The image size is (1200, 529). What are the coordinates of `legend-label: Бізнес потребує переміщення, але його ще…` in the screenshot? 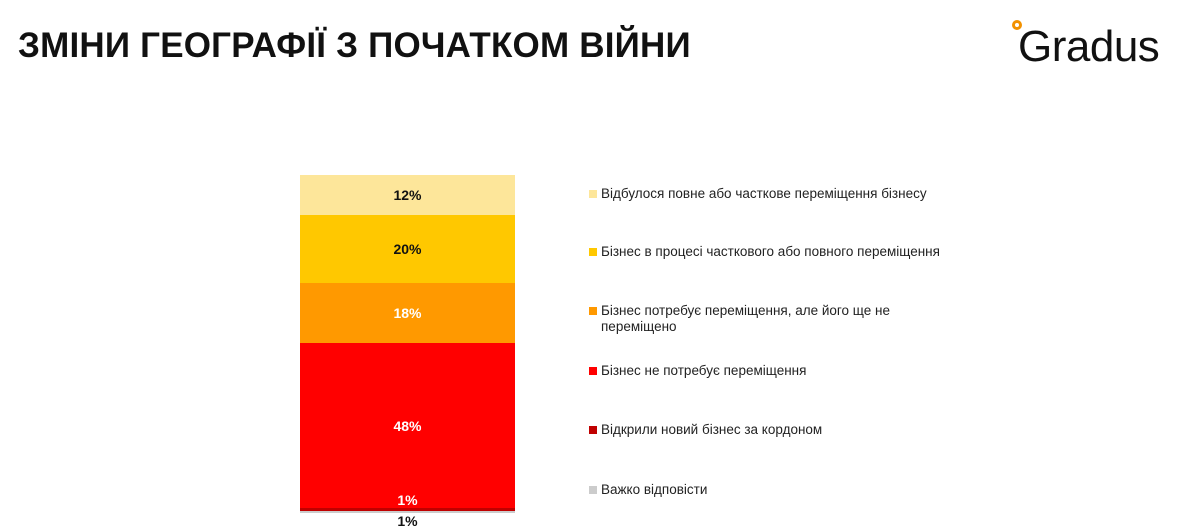 It's located at (745, 318).